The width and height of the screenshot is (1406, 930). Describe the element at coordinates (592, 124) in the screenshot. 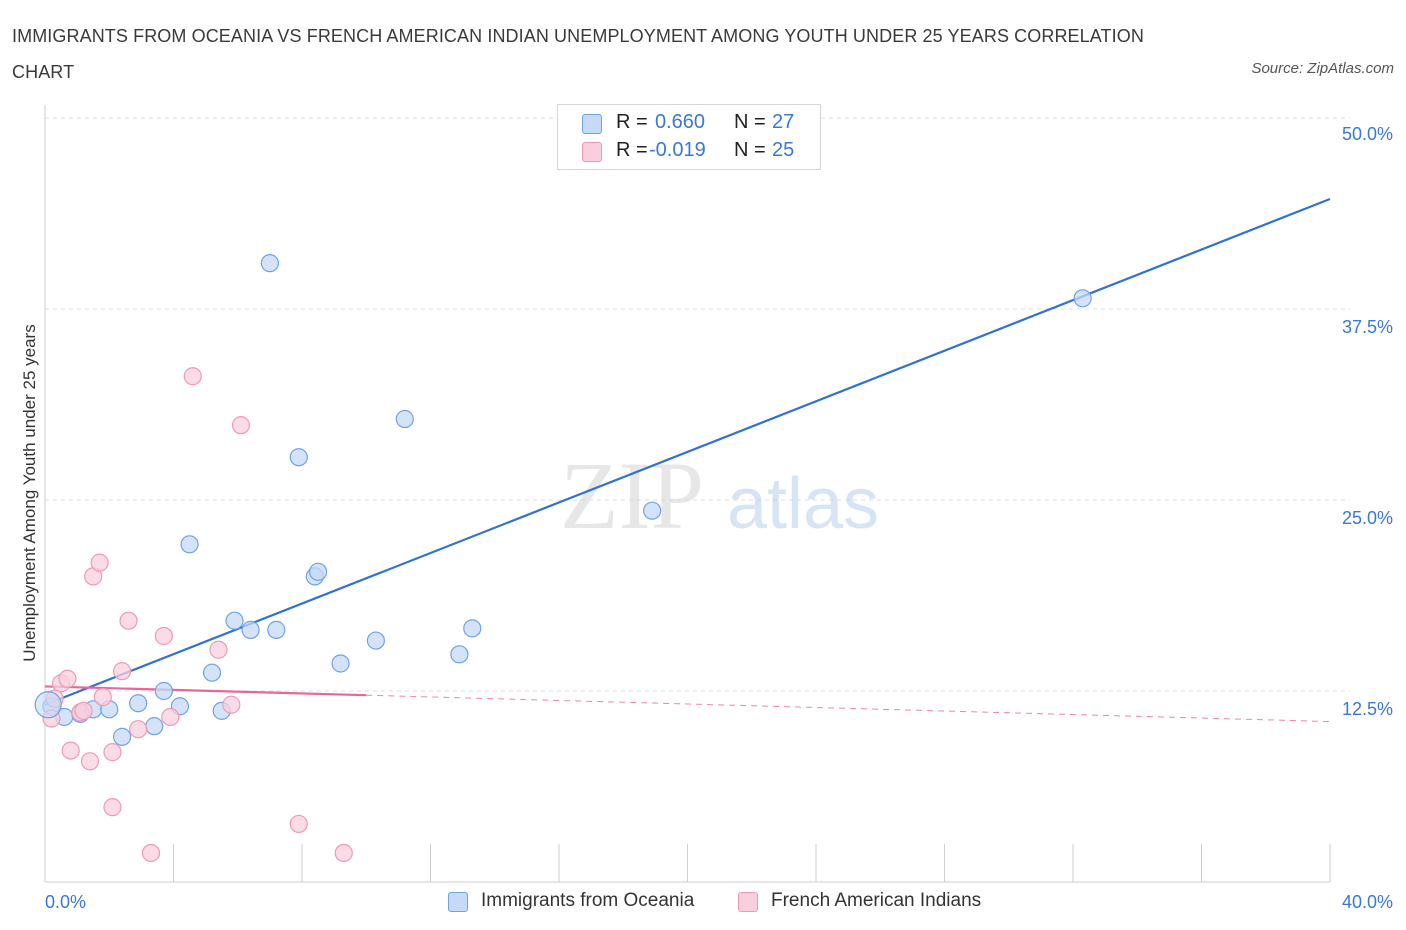

I see `oceania-swatch` at that location.